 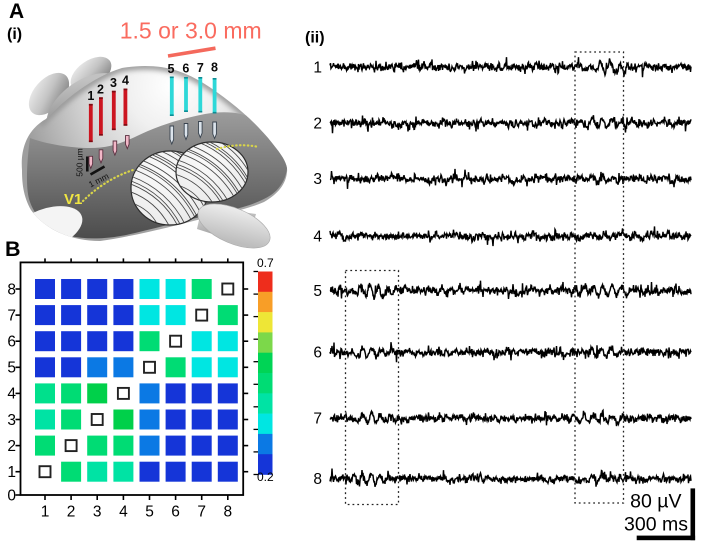 I want to click on svg-text: B, so click(x=13, y=249).